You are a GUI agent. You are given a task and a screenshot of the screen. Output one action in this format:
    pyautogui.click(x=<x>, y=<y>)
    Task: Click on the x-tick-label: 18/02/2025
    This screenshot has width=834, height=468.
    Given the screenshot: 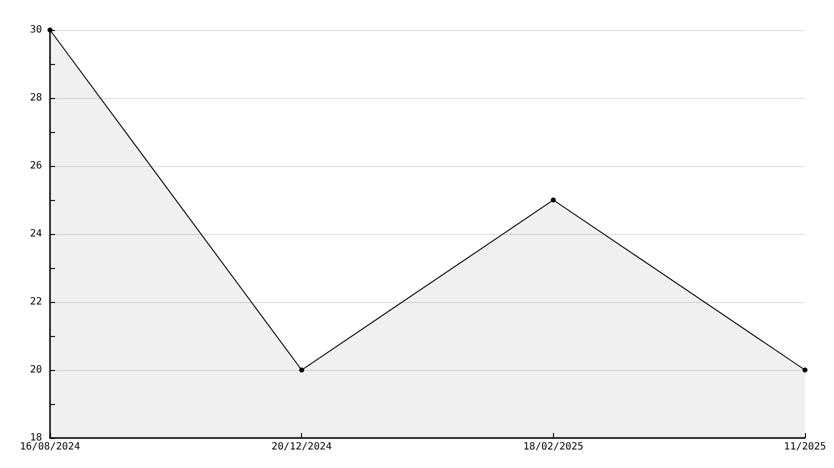 What is the action you would take?
    pyautogui.click(x=553, y=447)
    